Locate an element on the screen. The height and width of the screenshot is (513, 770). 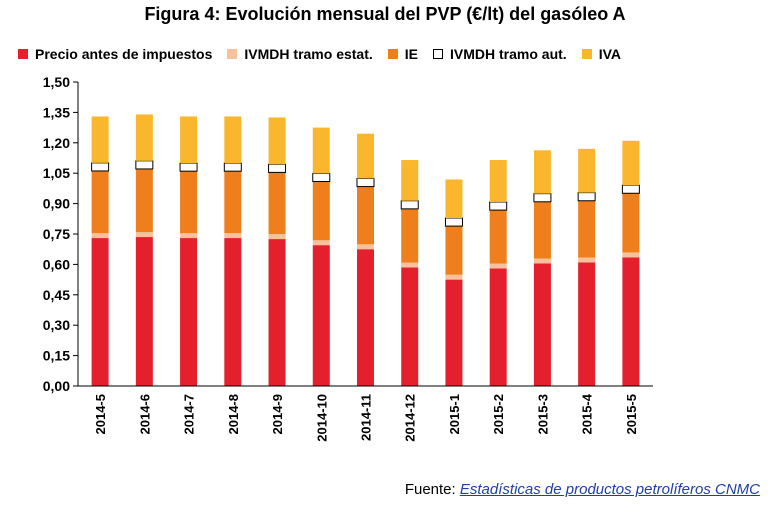
legend-item-iva: IVA is located at coordinates (601, 54).